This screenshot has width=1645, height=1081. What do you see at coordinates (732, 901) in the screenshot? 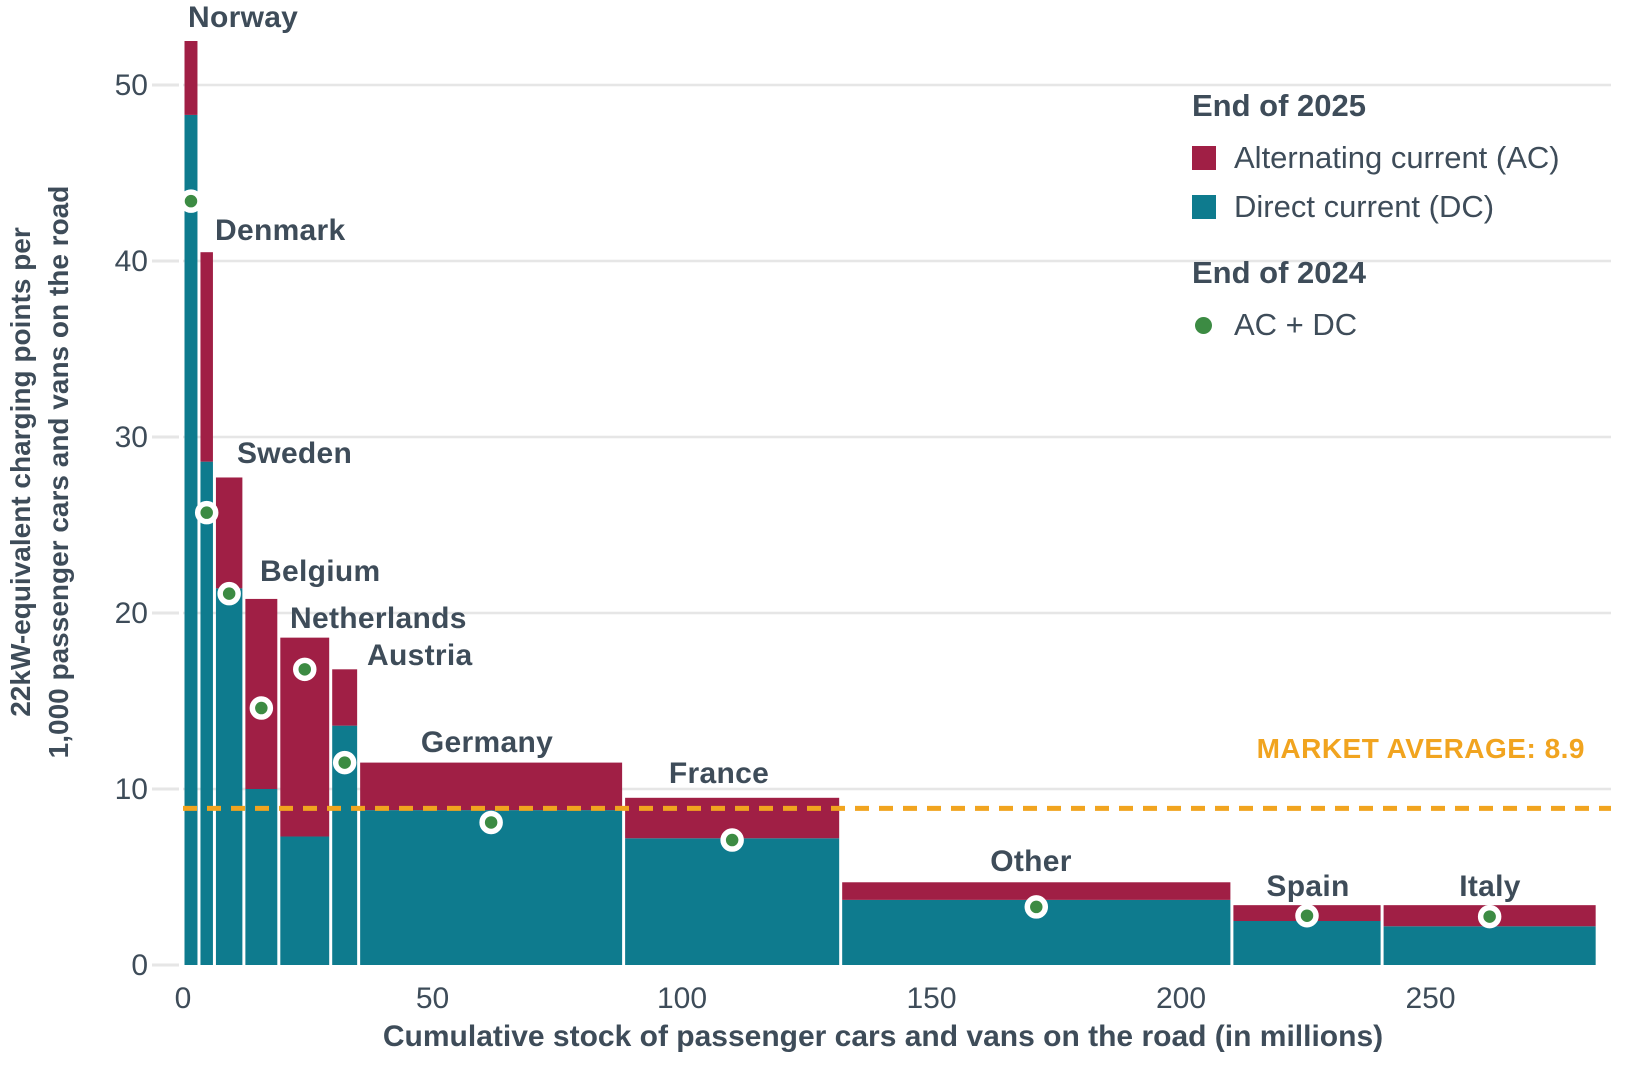
I see `bar-dc-france` at bounding box center [732, 901].